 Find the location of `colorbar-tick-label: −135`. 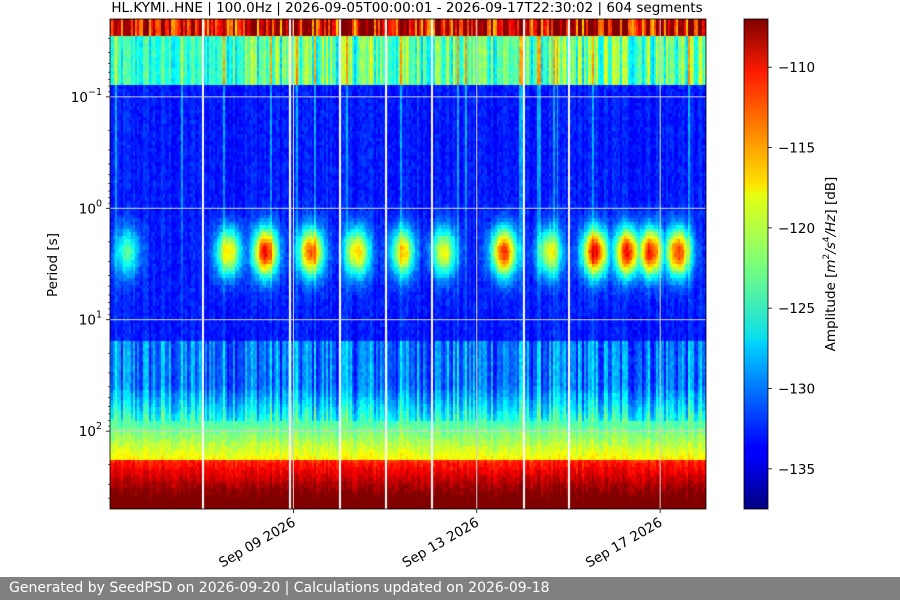

colorbar-tick-label: −135 is located at coordinates (796, 470).